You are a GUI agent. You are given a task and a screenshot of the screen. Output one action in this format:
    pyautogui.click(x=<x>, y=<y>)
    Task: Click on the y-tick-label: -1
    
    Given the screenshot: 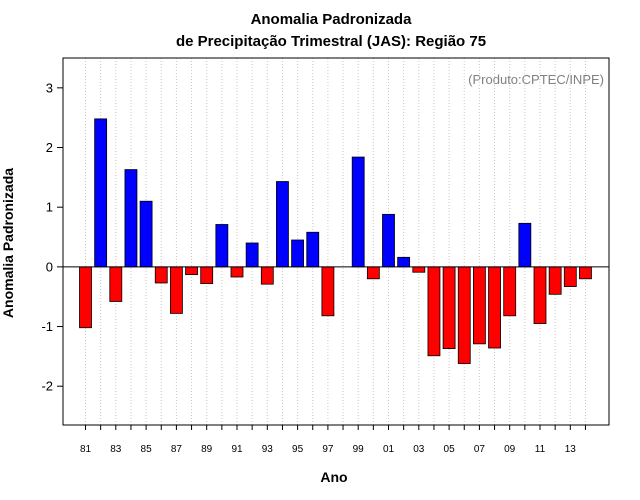 What is the action you would take?
    pyautogui.click(x=47, y=326)
    